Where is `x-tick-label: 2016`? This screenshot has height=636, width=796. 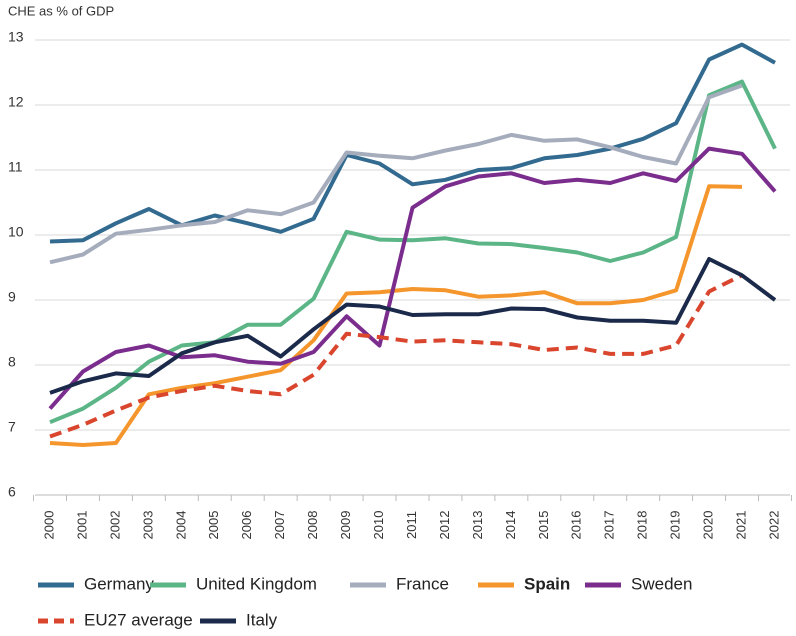
x-tick-label: 2016 is located at coordinates (576, 525).